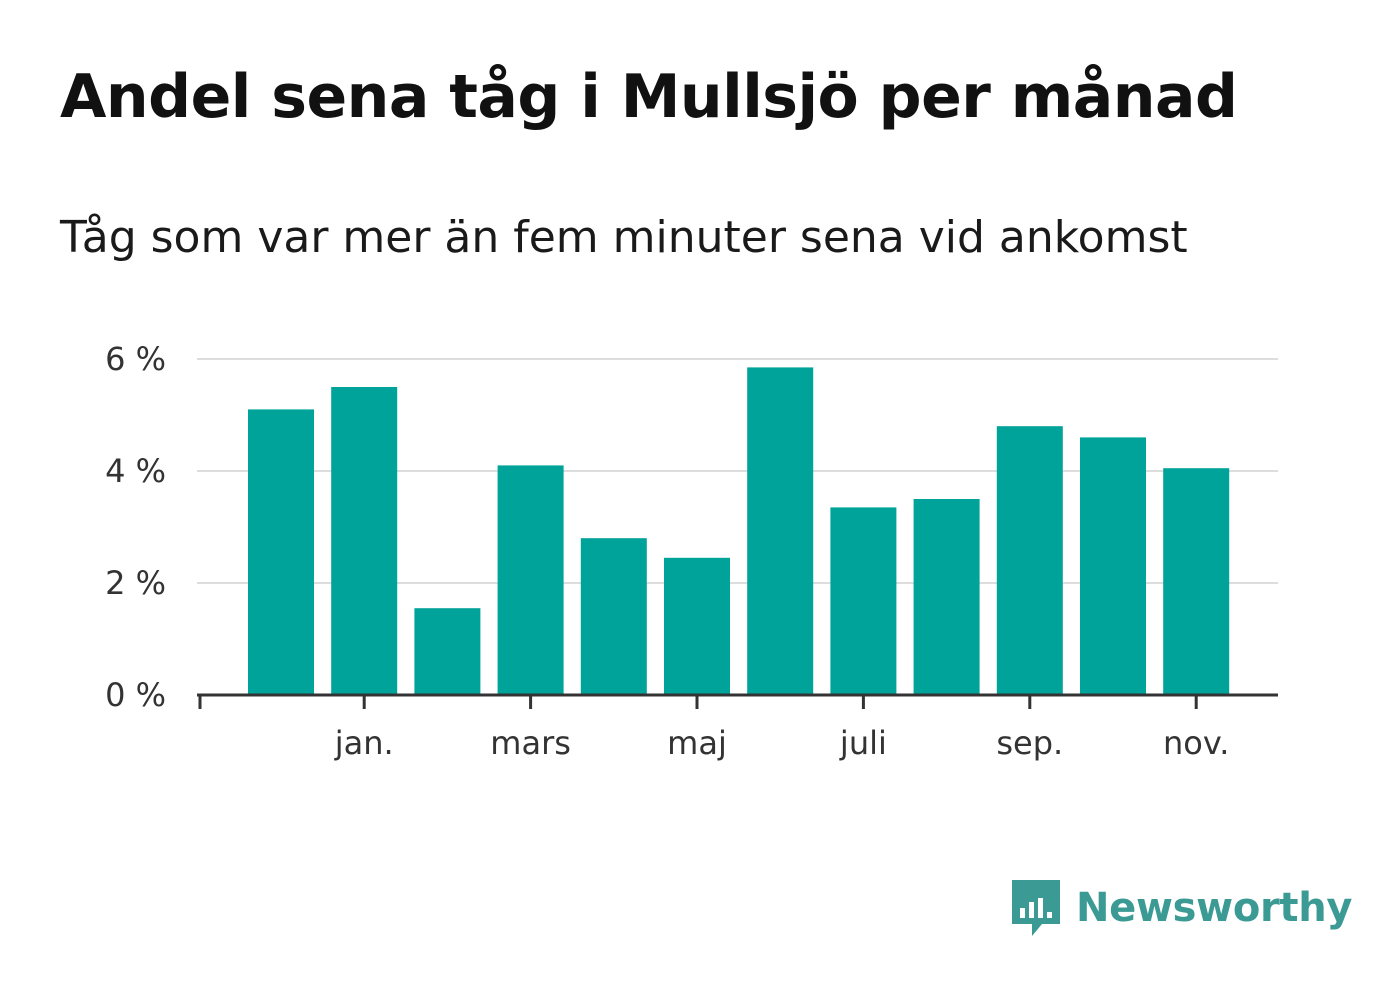 The height and width of the screenshot is (999, 1382). I want to click on x-tick-label: nov., so click(1196, 743).